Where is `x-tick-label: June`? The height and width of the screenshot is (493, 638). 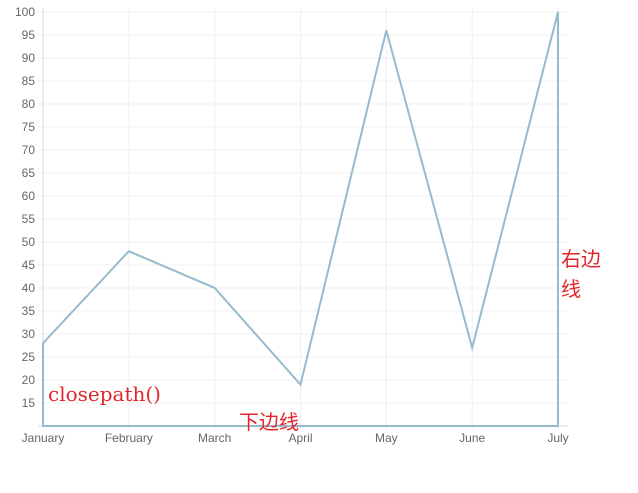 x-tick-label: June is located at coordinates (472, 438).